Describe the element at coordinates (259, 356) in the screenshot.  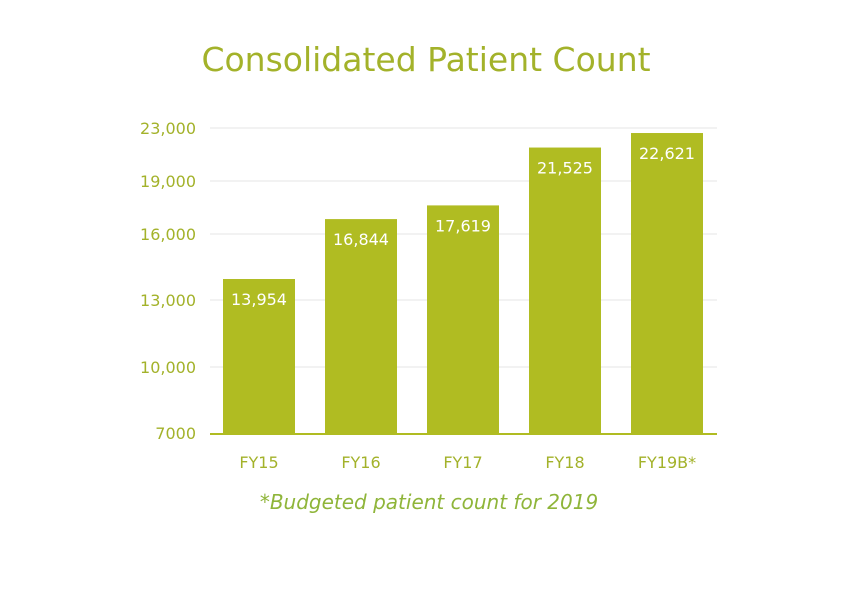
I see `bar-fy15` at that location.